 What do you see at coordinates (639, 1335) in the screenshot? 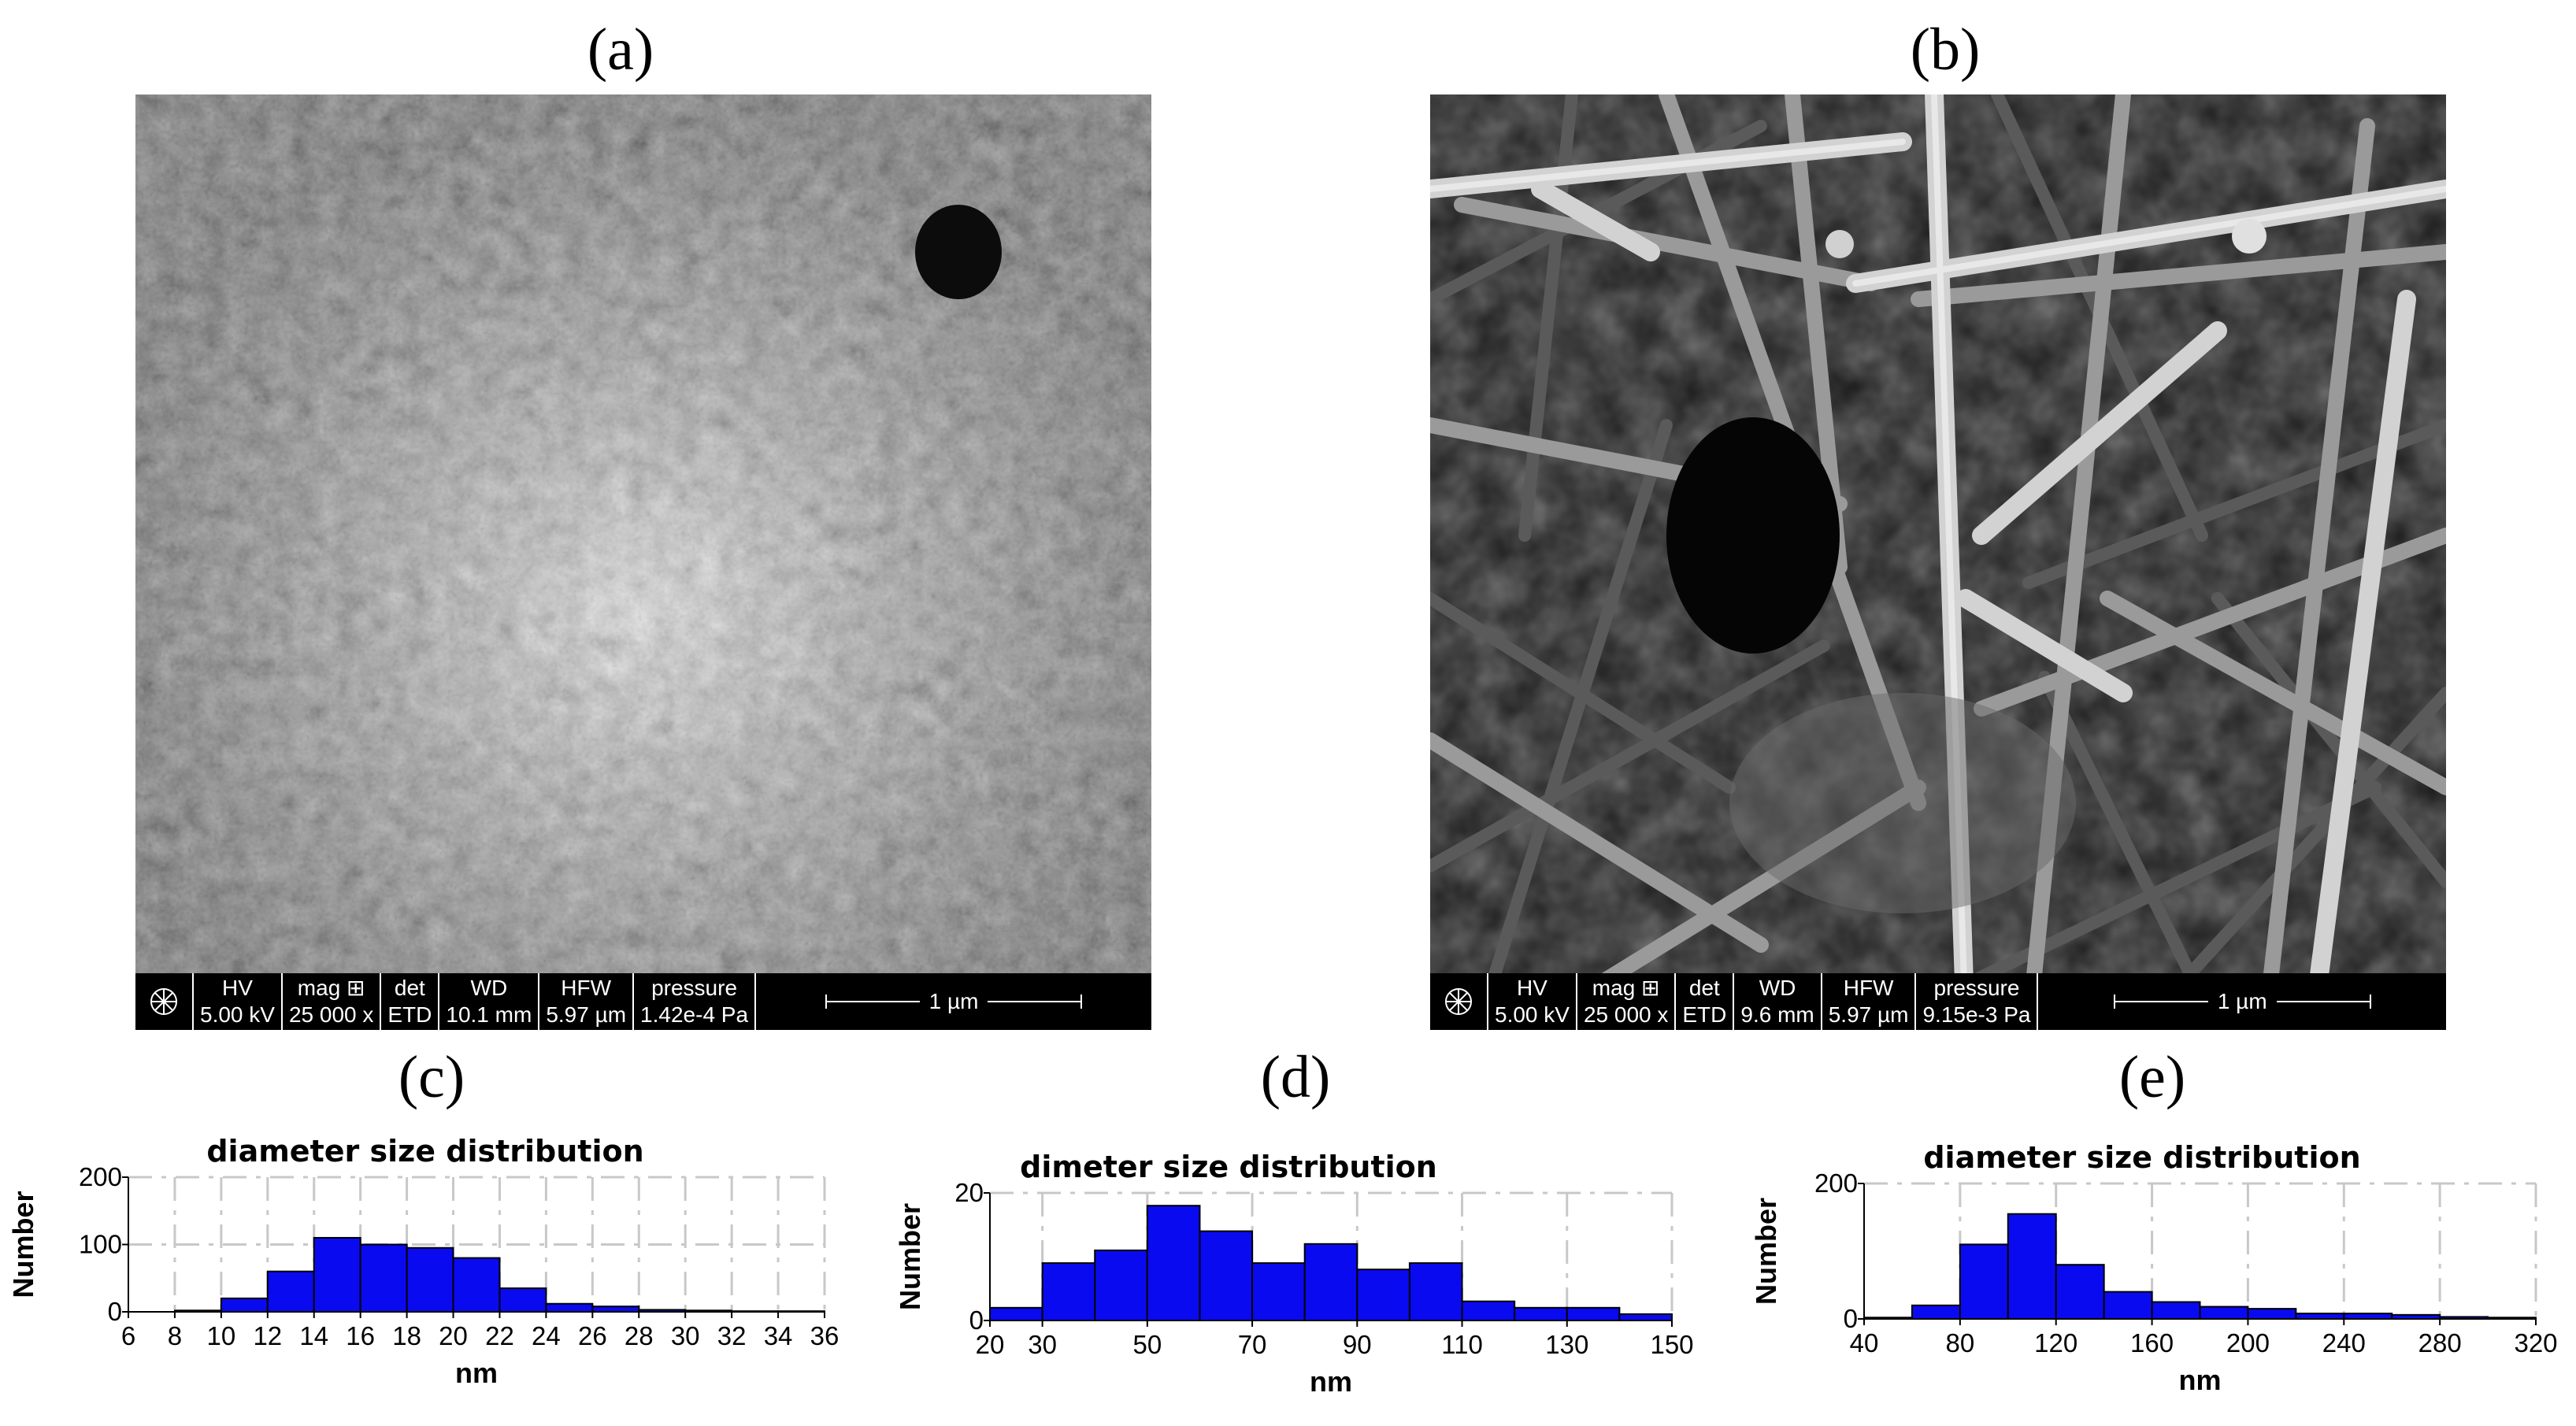
I see `x-tick-label: 28` at bounding box center [639, 1335].